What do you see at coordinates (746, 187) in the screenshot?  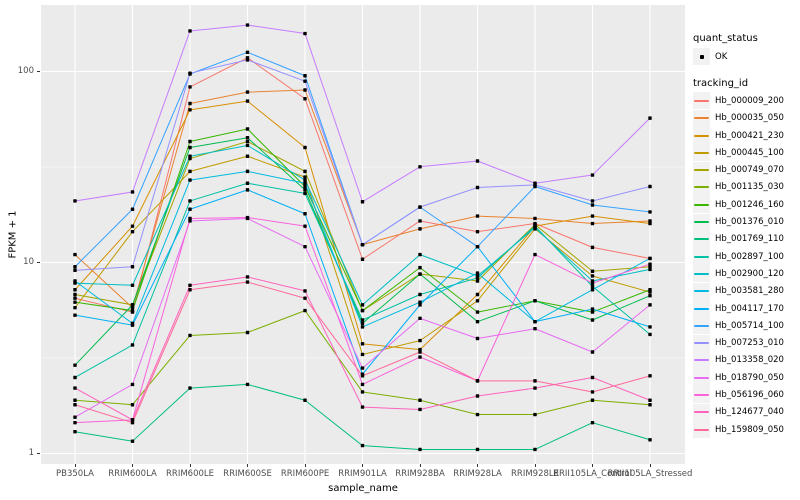 I see `legend-item-Hb_001135_030: Hb_001135_030` at bounding box center [746, 187].